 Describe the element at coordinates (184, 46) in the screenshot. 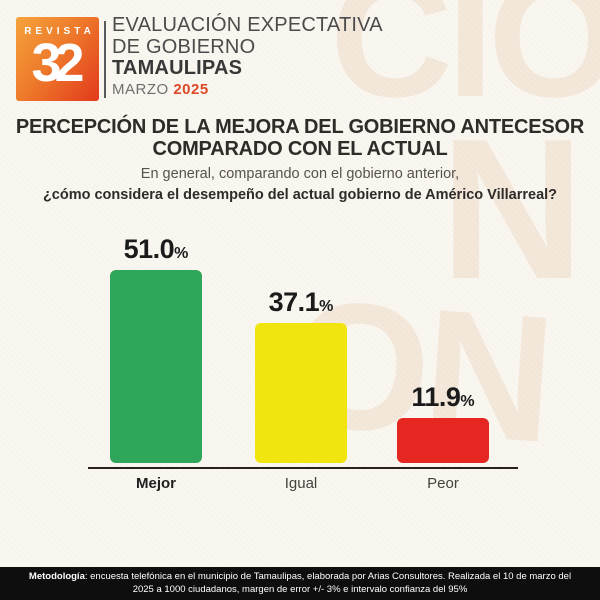

I see `header-line-2: DE GOBIERNO` at that location.